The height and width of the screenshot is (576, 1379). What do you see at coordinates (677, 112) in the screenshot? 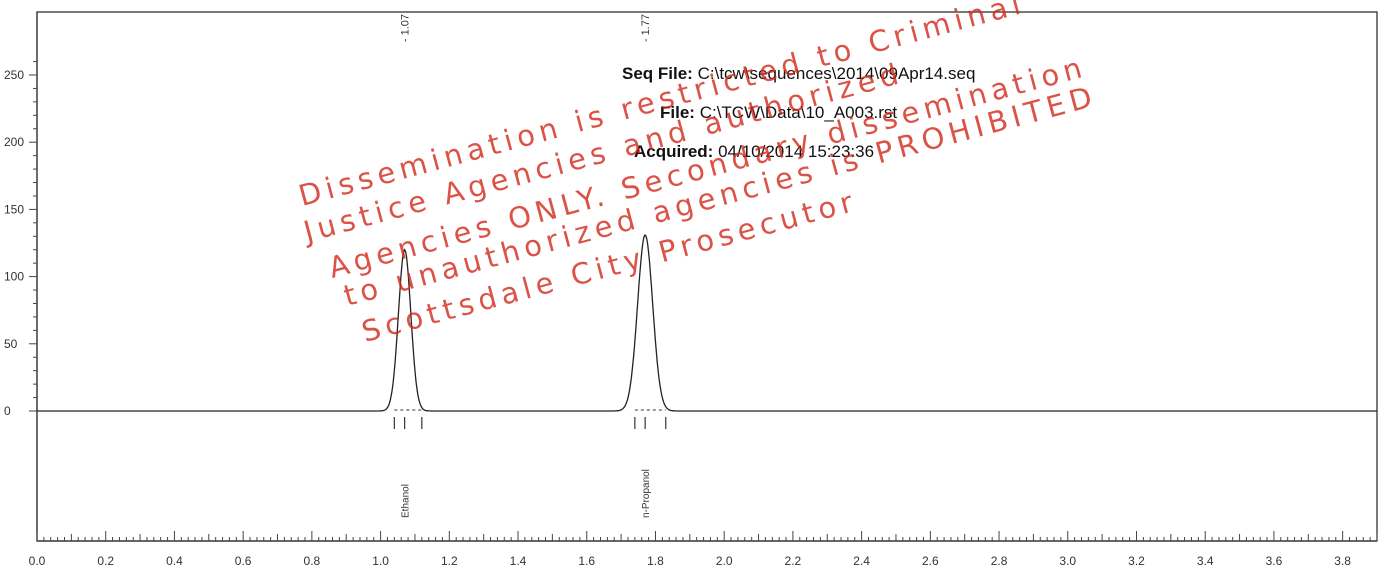
I see `file-label: File:` at bounding box center [677, 112].